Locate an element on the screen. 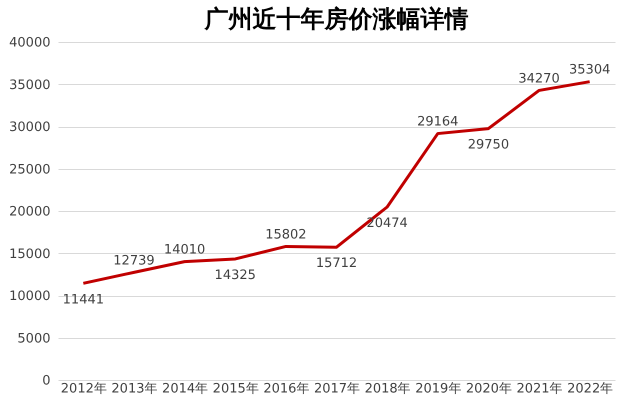  x-tick-label: 2019年 is located at coordinates (438, 389).